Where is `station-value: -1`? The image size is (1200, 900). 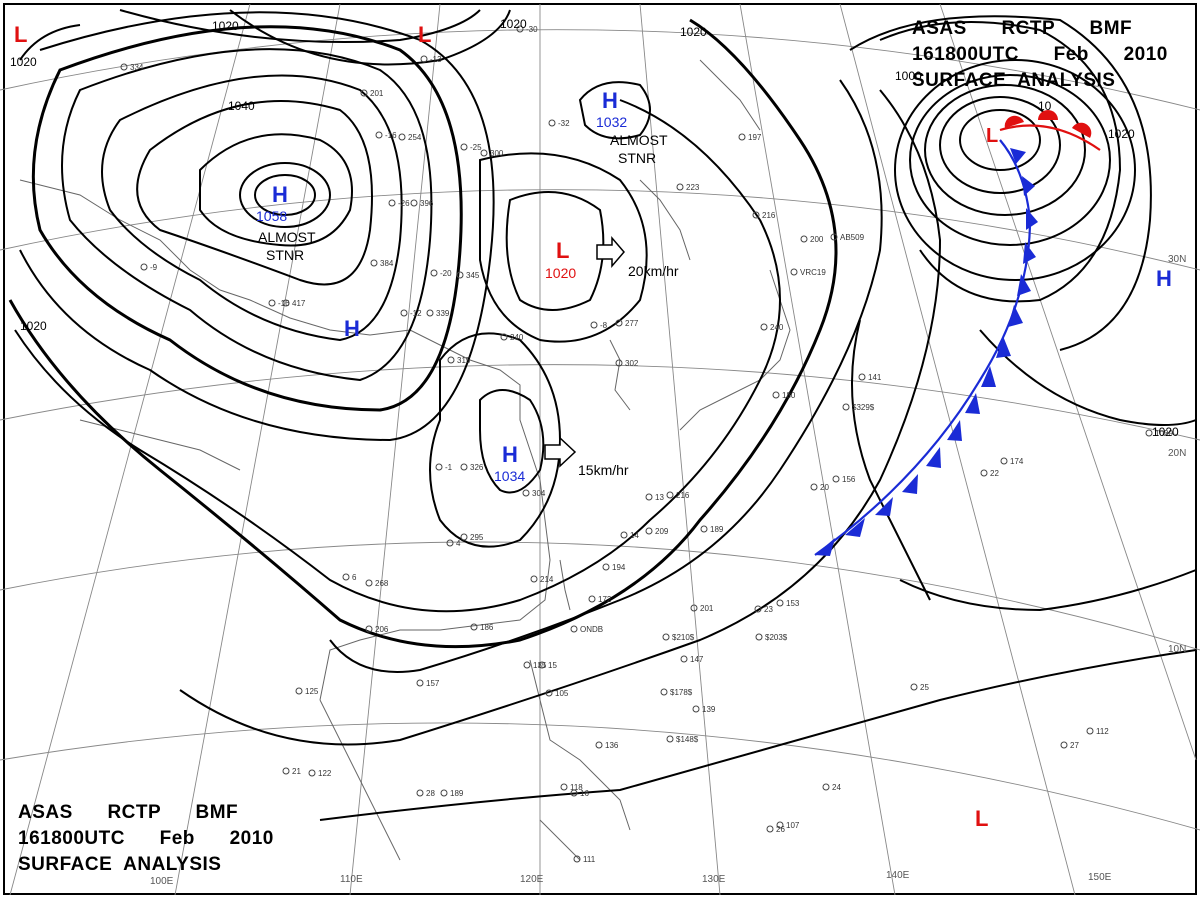
station-value: -1 is located at coordinates (449, 467).